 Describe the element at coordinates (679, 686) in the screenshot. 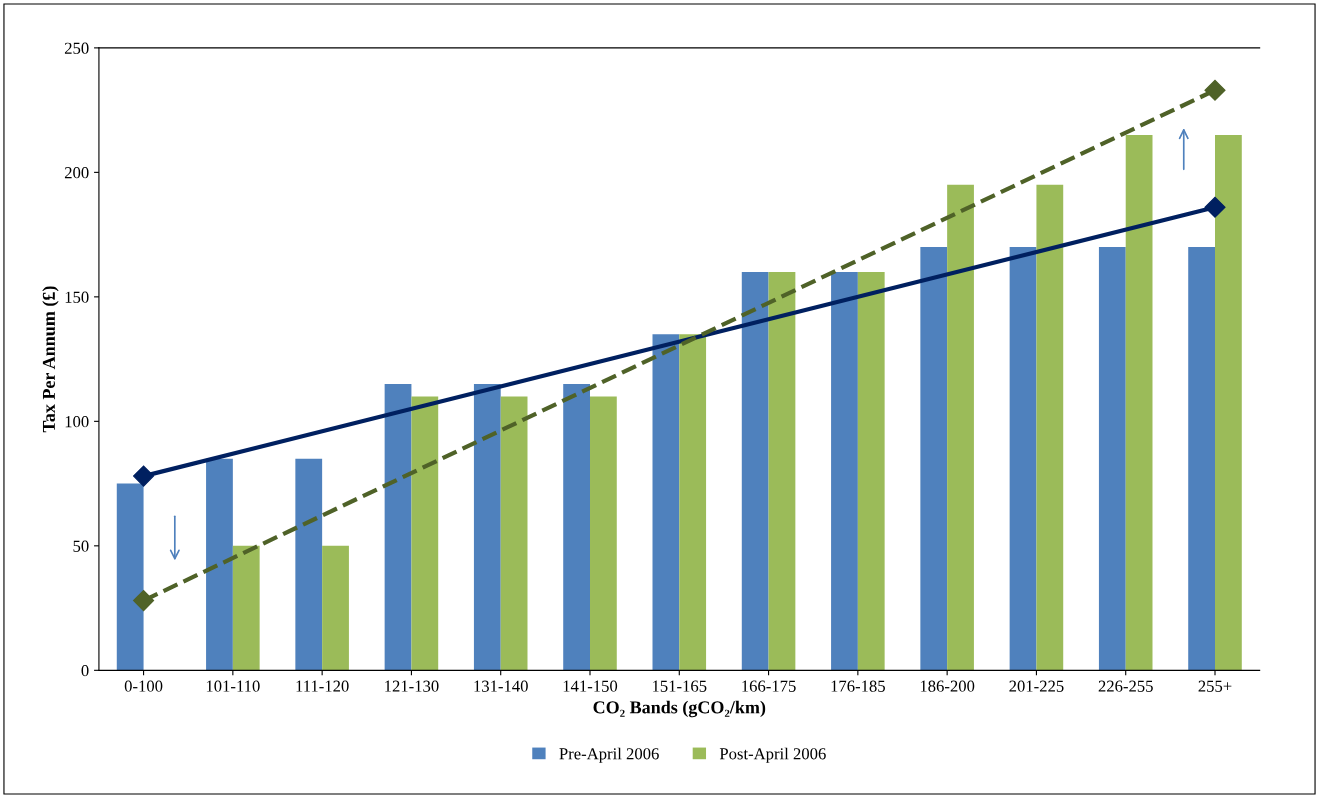

I see `x-tick-label: 151-165` at that location.